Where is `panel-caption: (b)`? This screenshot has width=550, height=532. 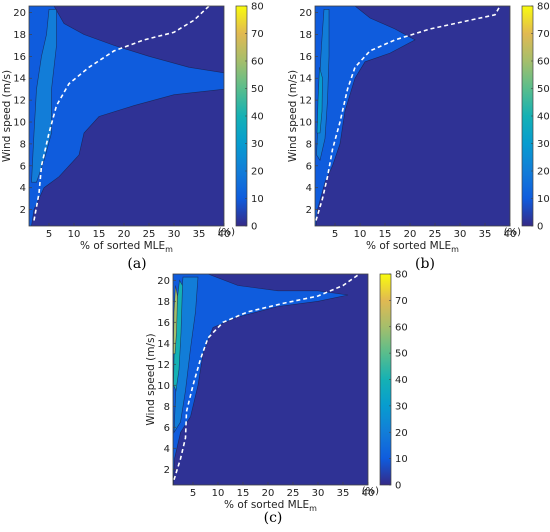 panel-caption: (b) is located at coordinates (425, 264).